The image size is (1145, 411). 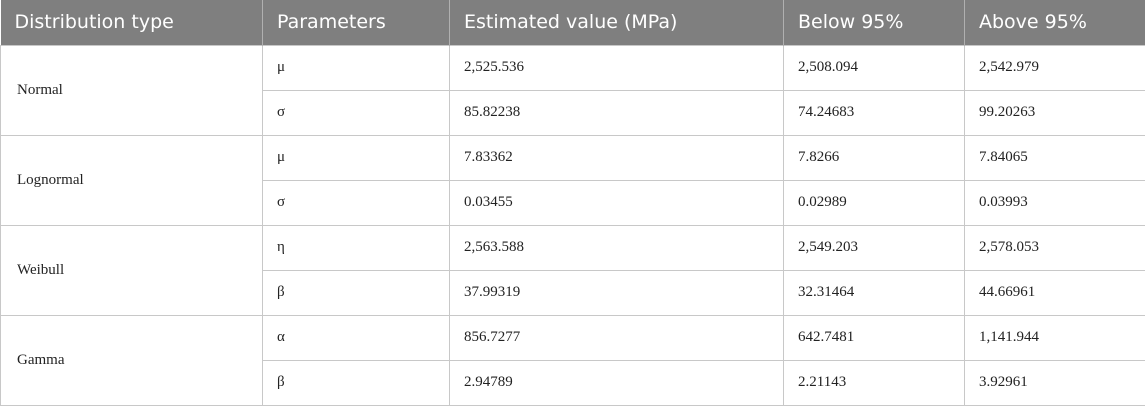 What do you see at coordinates (874, 112) in the screenshot?
I see `below-95-cell: 74.24683` at bounding box center [874, 112].